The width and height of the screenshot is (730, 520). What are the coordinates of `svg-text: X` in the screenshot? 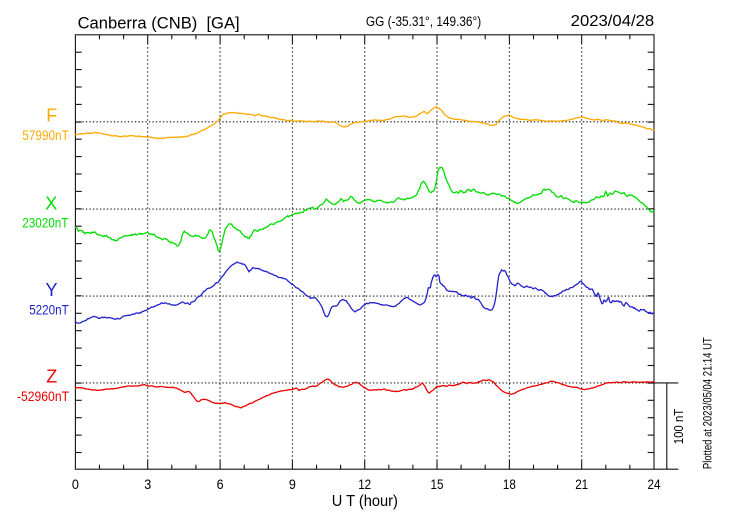 It's located at (51, 203).